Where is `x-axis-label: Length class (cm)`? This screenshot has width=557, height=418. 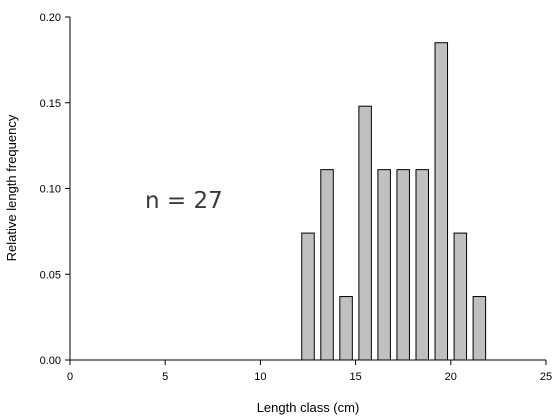 x-axis-label: Length class (cm) is located at coordinates (308, 407).